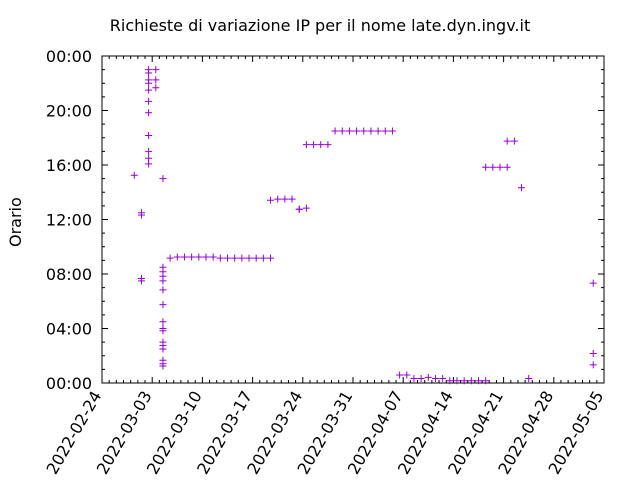 Image resolution: width=640 pixels, height=480 pixels. What do you see at coordinates (69, 274) in the screenshot?
I see `y-tick-label: 08:00` at bounding box center [69, 274].